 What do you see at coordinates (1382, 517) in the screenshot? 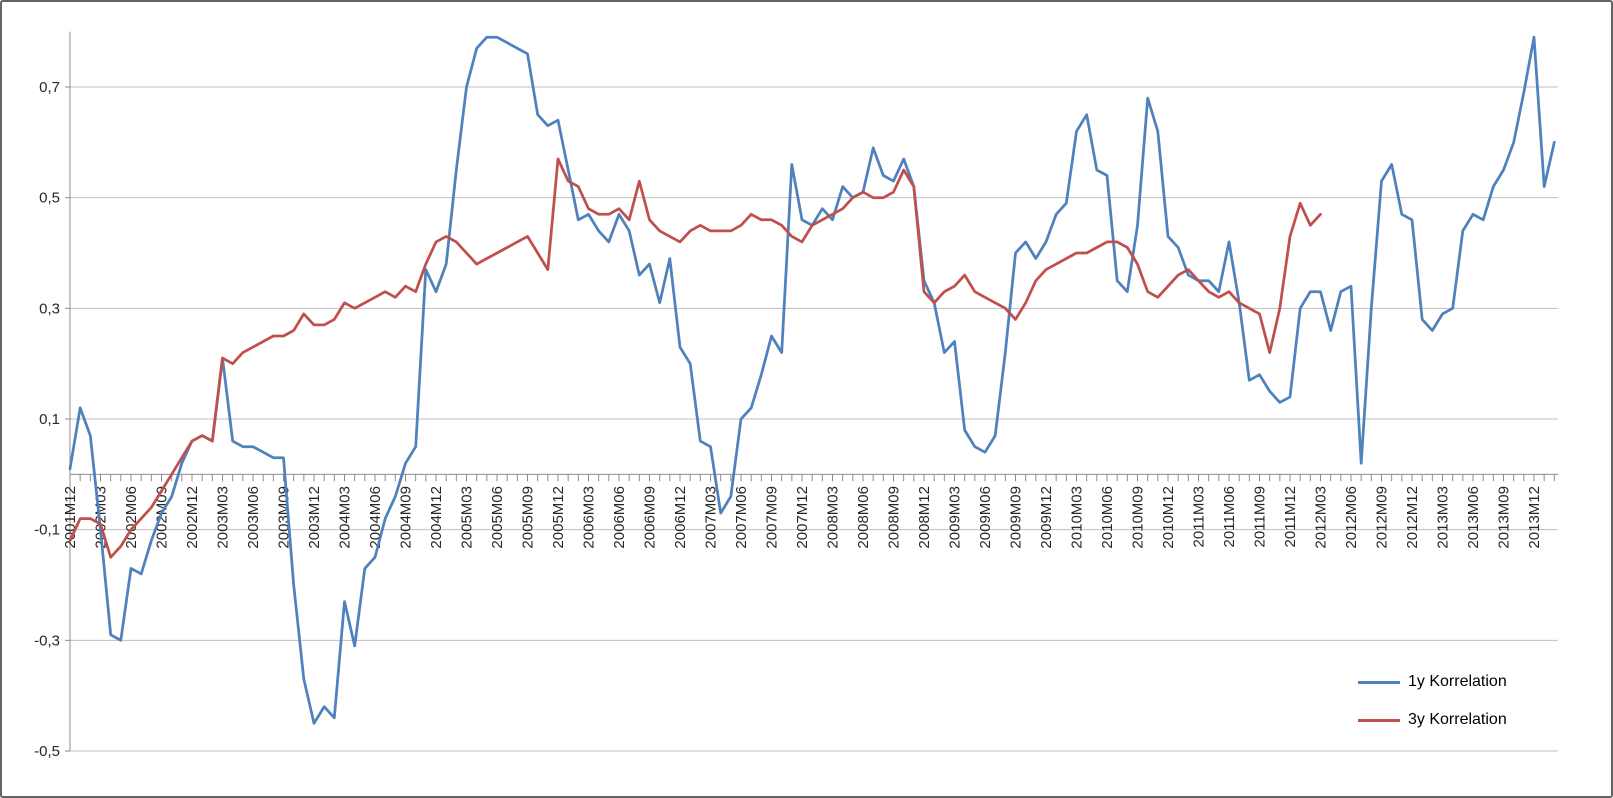
I see `x-axis-label: 2012M09` at bounding box center [1382, 517].